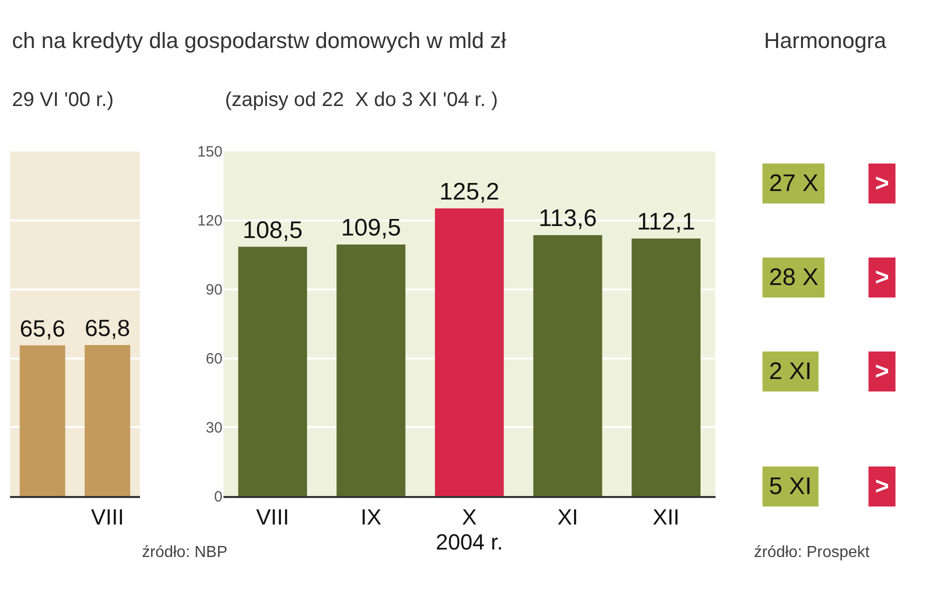 The image size is (948, 593). I want to click on chart-subtitle: 29 VI '00 r.), so click(63, 100).